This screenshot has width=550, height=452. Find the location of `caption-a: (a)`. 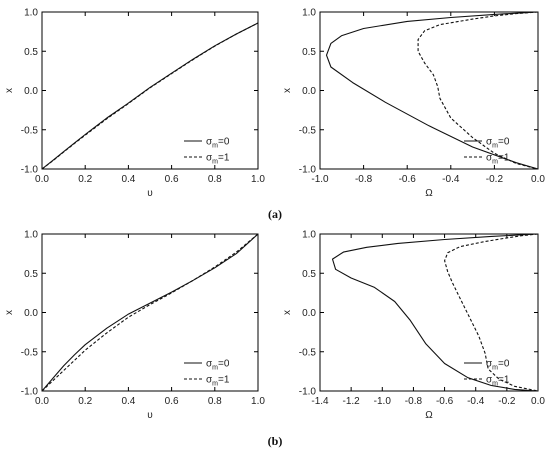

caption-a: (a) is located at coordinates (275, 214).